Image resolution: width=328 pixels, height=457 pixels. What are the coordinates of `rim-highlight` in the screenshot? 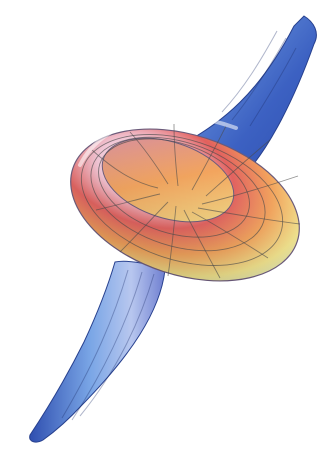 It's located at (158, 140).